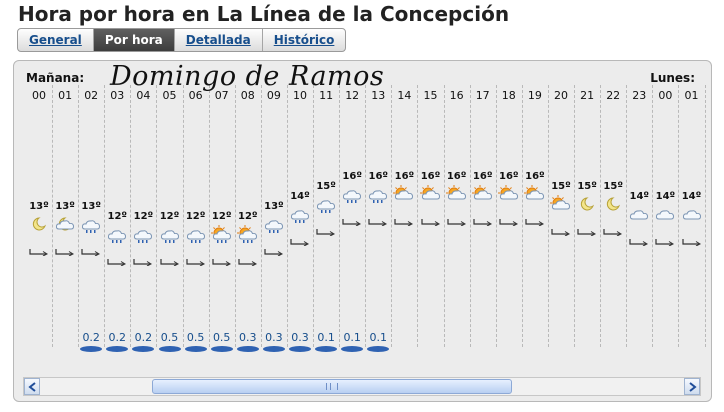 The height and width of the screenshot is (412, 724). I want to click on horizontal-scrollbar, so click(362, 386).